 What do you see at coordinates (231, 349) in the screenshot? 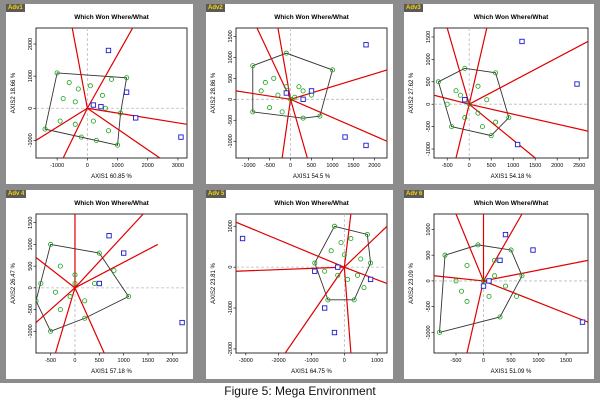
I see `y-tick-label: -2000` at bounding box center [231, 349].